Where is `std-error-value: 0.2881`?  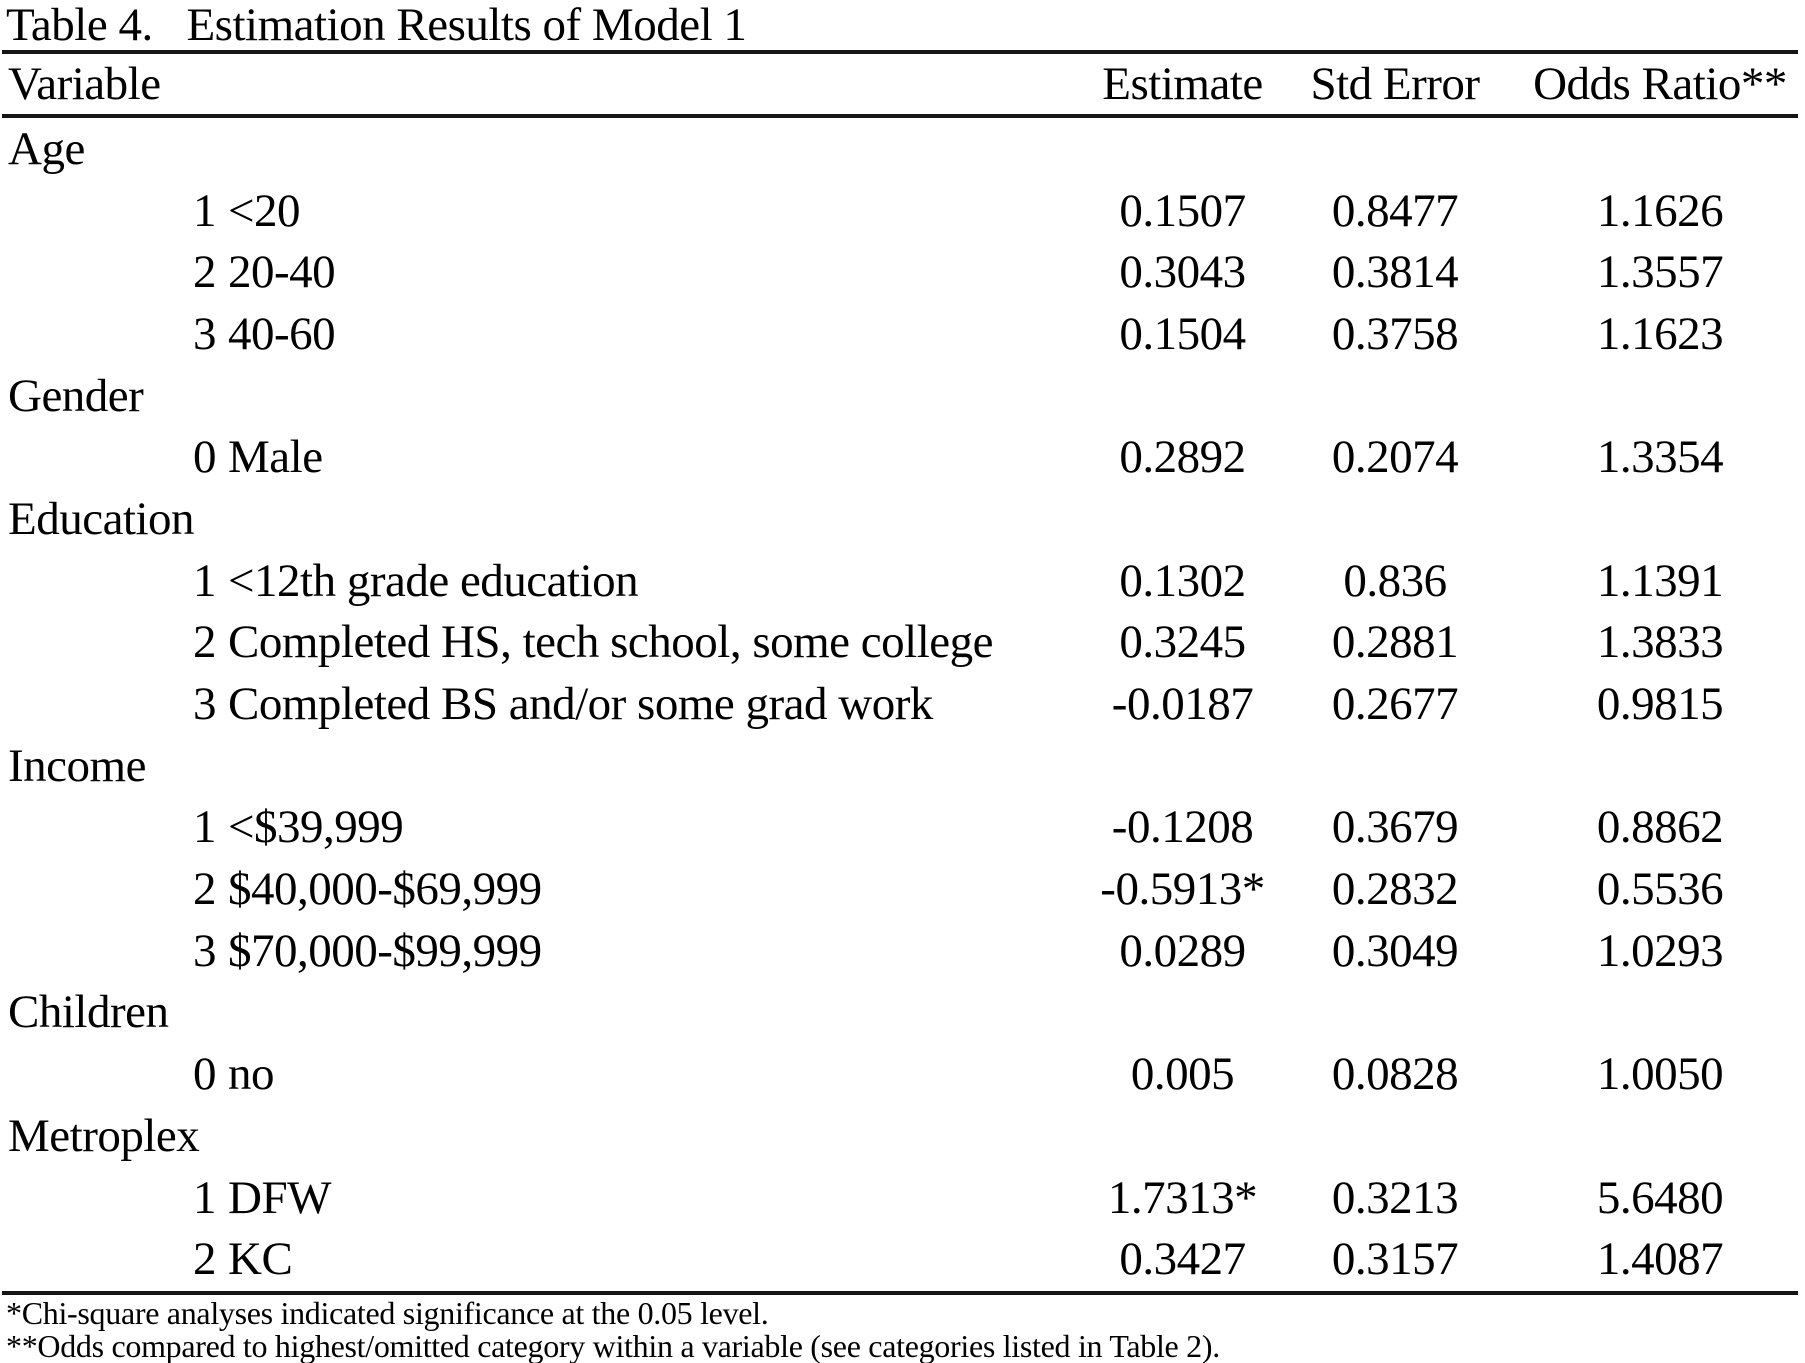
std-error-value: 0.2881 is located at coordinates (1395, 642).